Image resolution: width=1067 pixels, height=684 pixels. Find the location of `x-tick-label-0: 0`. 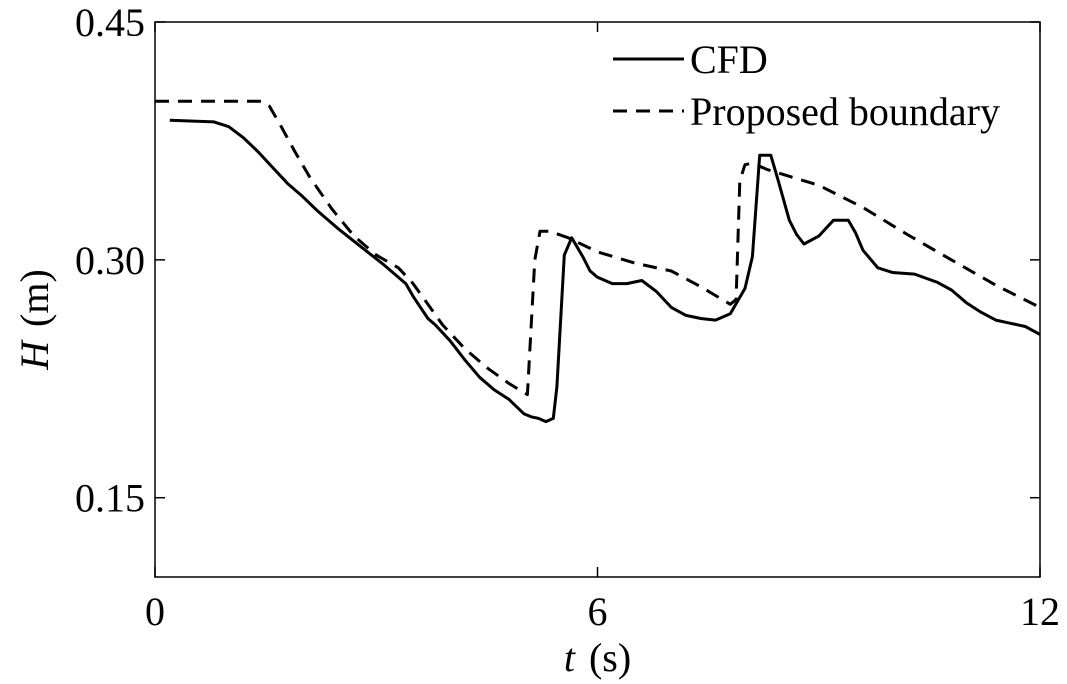

x-tick-label-0: 0 is located at coordinates (155, 611).